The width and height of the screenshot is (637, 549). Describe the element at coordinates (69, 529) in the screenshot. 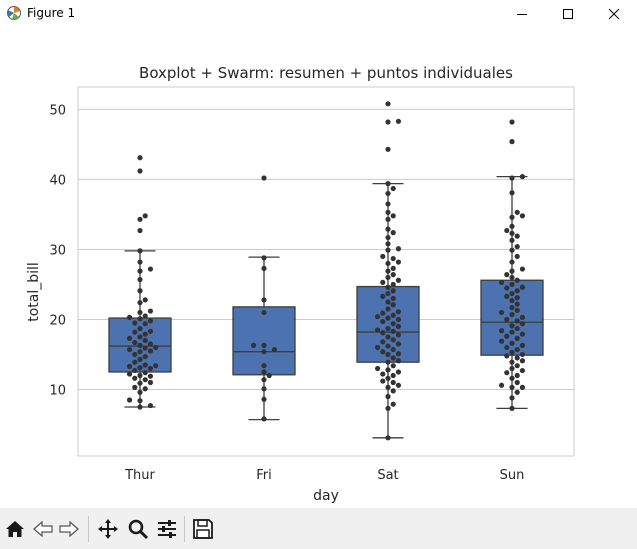

I see `forward-button` at that location.